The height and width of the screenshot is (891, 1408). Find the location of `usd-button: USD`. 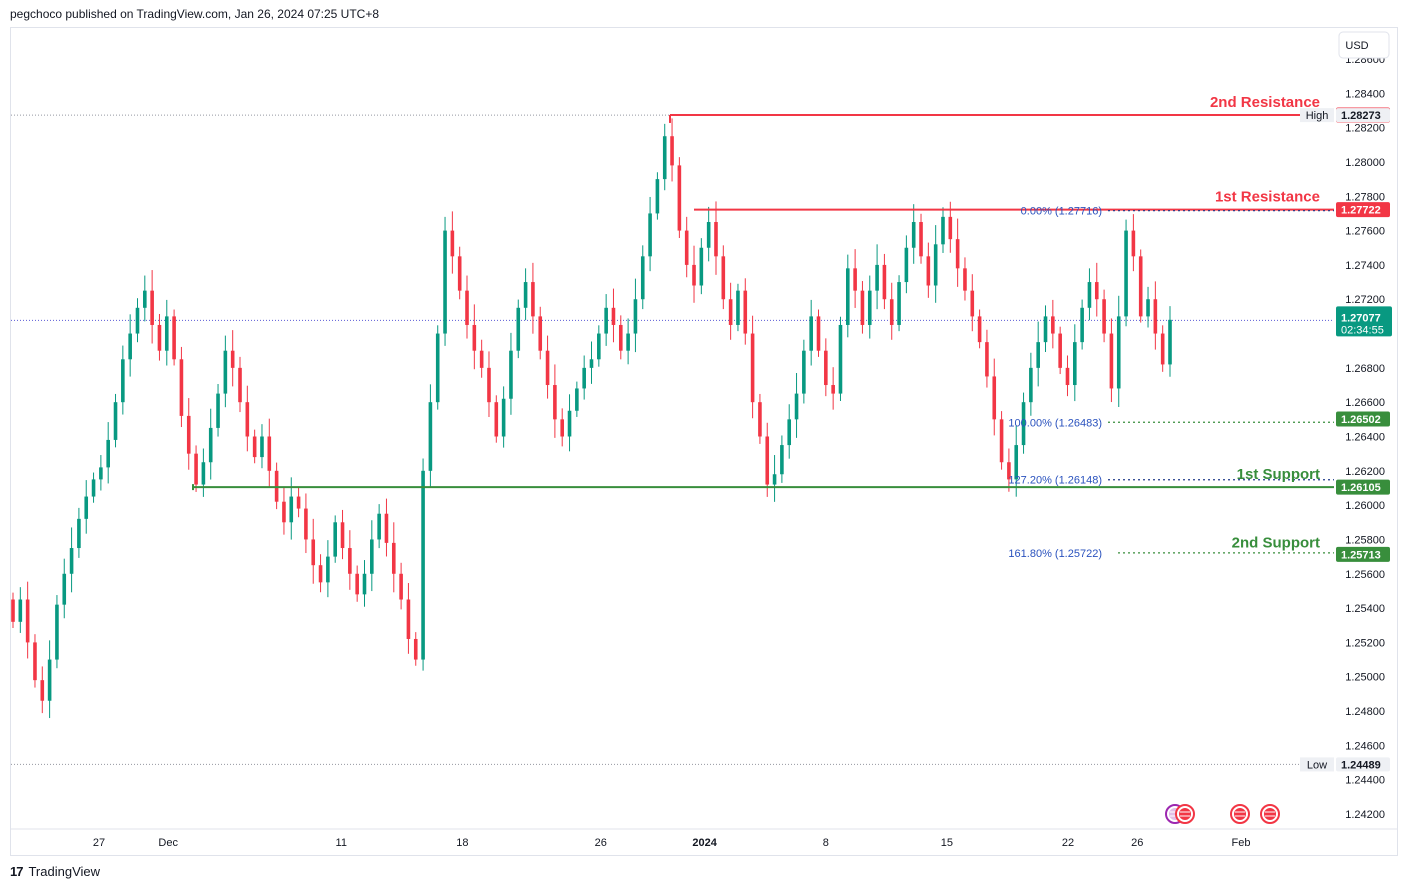

usd-button: USD is located at coordinates (1364, 45).